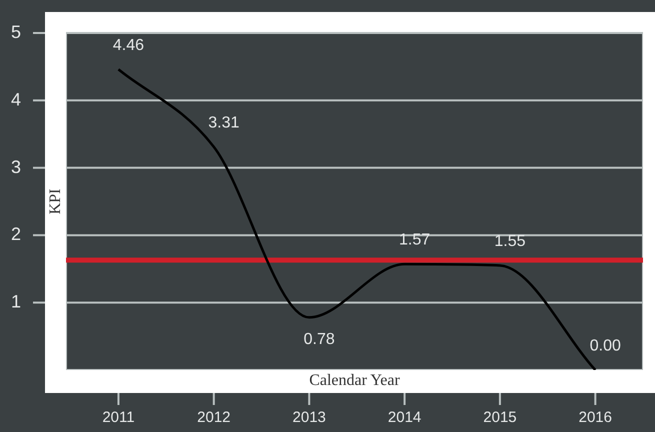  What do you see at coordinates (354, 381) in the screenshot?
I see `x-axis-title: Calendar Year` at bounding box center [354, 381].